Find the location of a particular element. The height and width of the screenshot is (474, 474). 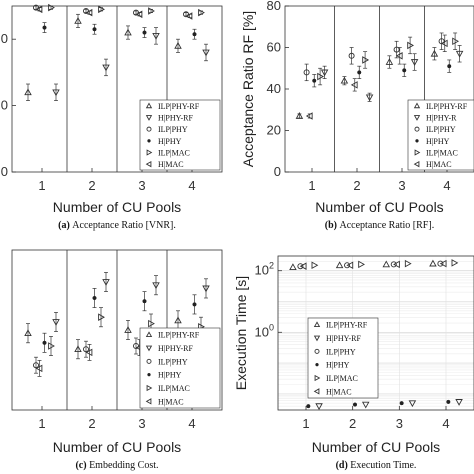

plot-frame is located at coordinates (375, 333).